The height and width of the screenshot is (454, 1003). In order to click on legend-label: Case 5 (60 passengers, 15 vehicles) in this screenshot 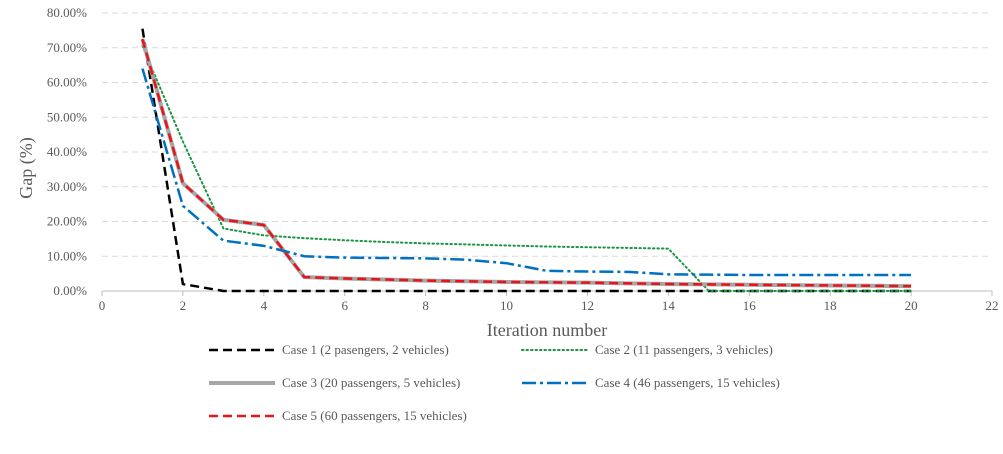, I will do `click(374, 415)`.